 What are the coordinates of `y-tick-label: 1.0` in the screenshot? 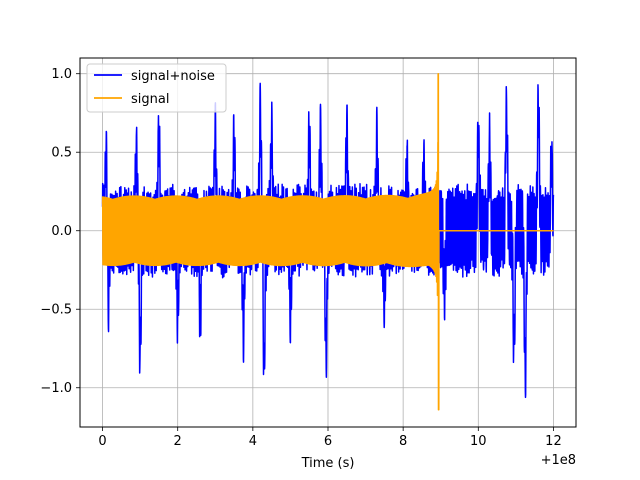 It's located at (61, 74).